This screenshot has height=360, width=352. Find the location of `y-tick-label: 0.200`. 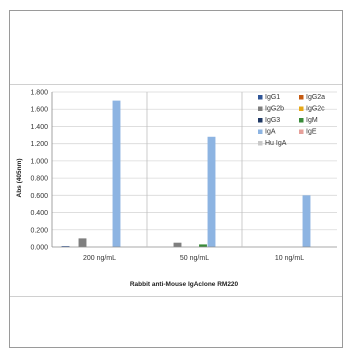

y-tick-label: 0.200 is located at coordinates (39, 230).